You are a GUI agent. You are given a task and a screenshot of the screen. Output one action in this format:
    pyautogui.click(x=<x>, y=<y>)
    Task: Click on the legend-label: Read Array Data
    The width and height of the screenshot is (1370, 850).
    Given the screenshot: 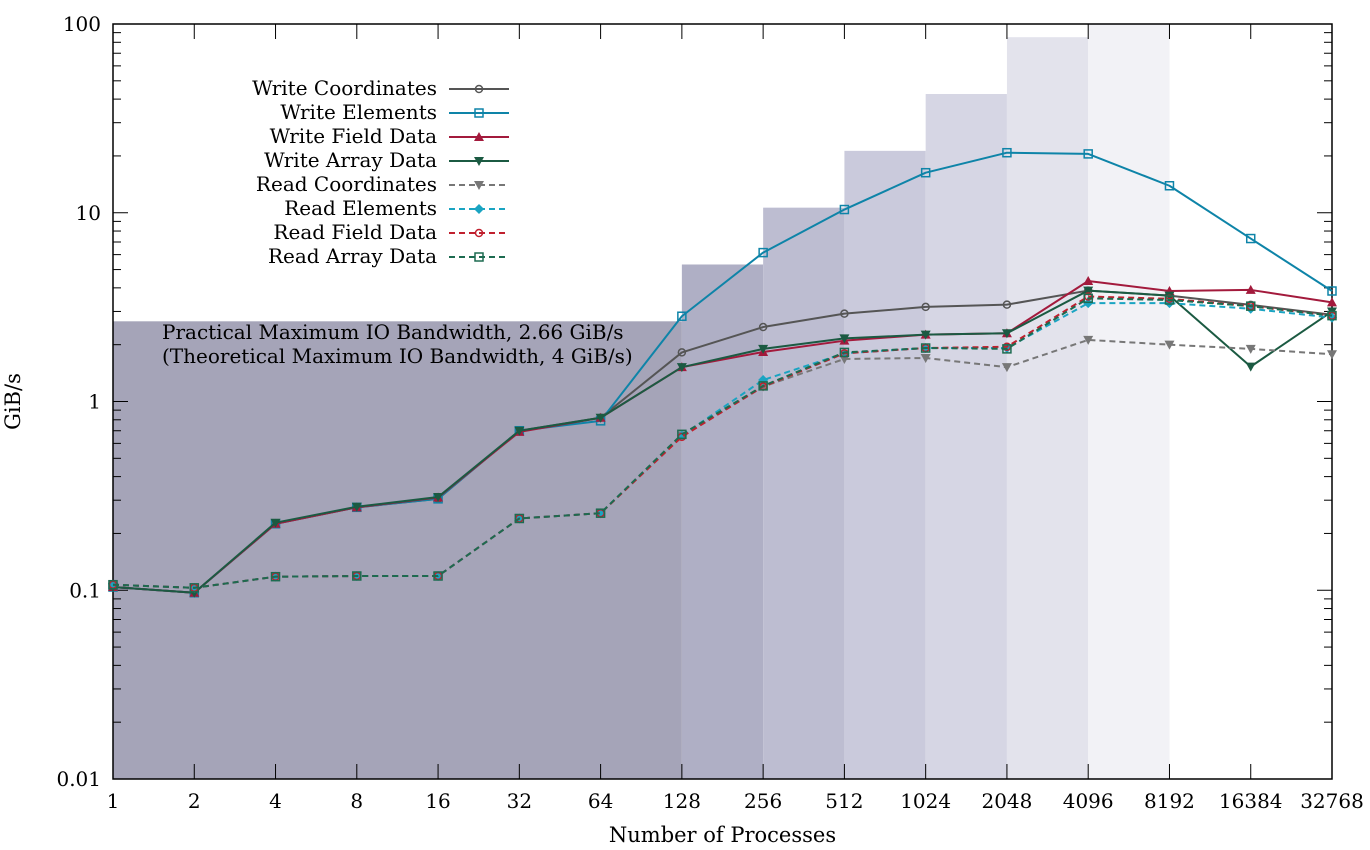 What is the action you would take?
    pyautogui.click(x=352, y=256)
    